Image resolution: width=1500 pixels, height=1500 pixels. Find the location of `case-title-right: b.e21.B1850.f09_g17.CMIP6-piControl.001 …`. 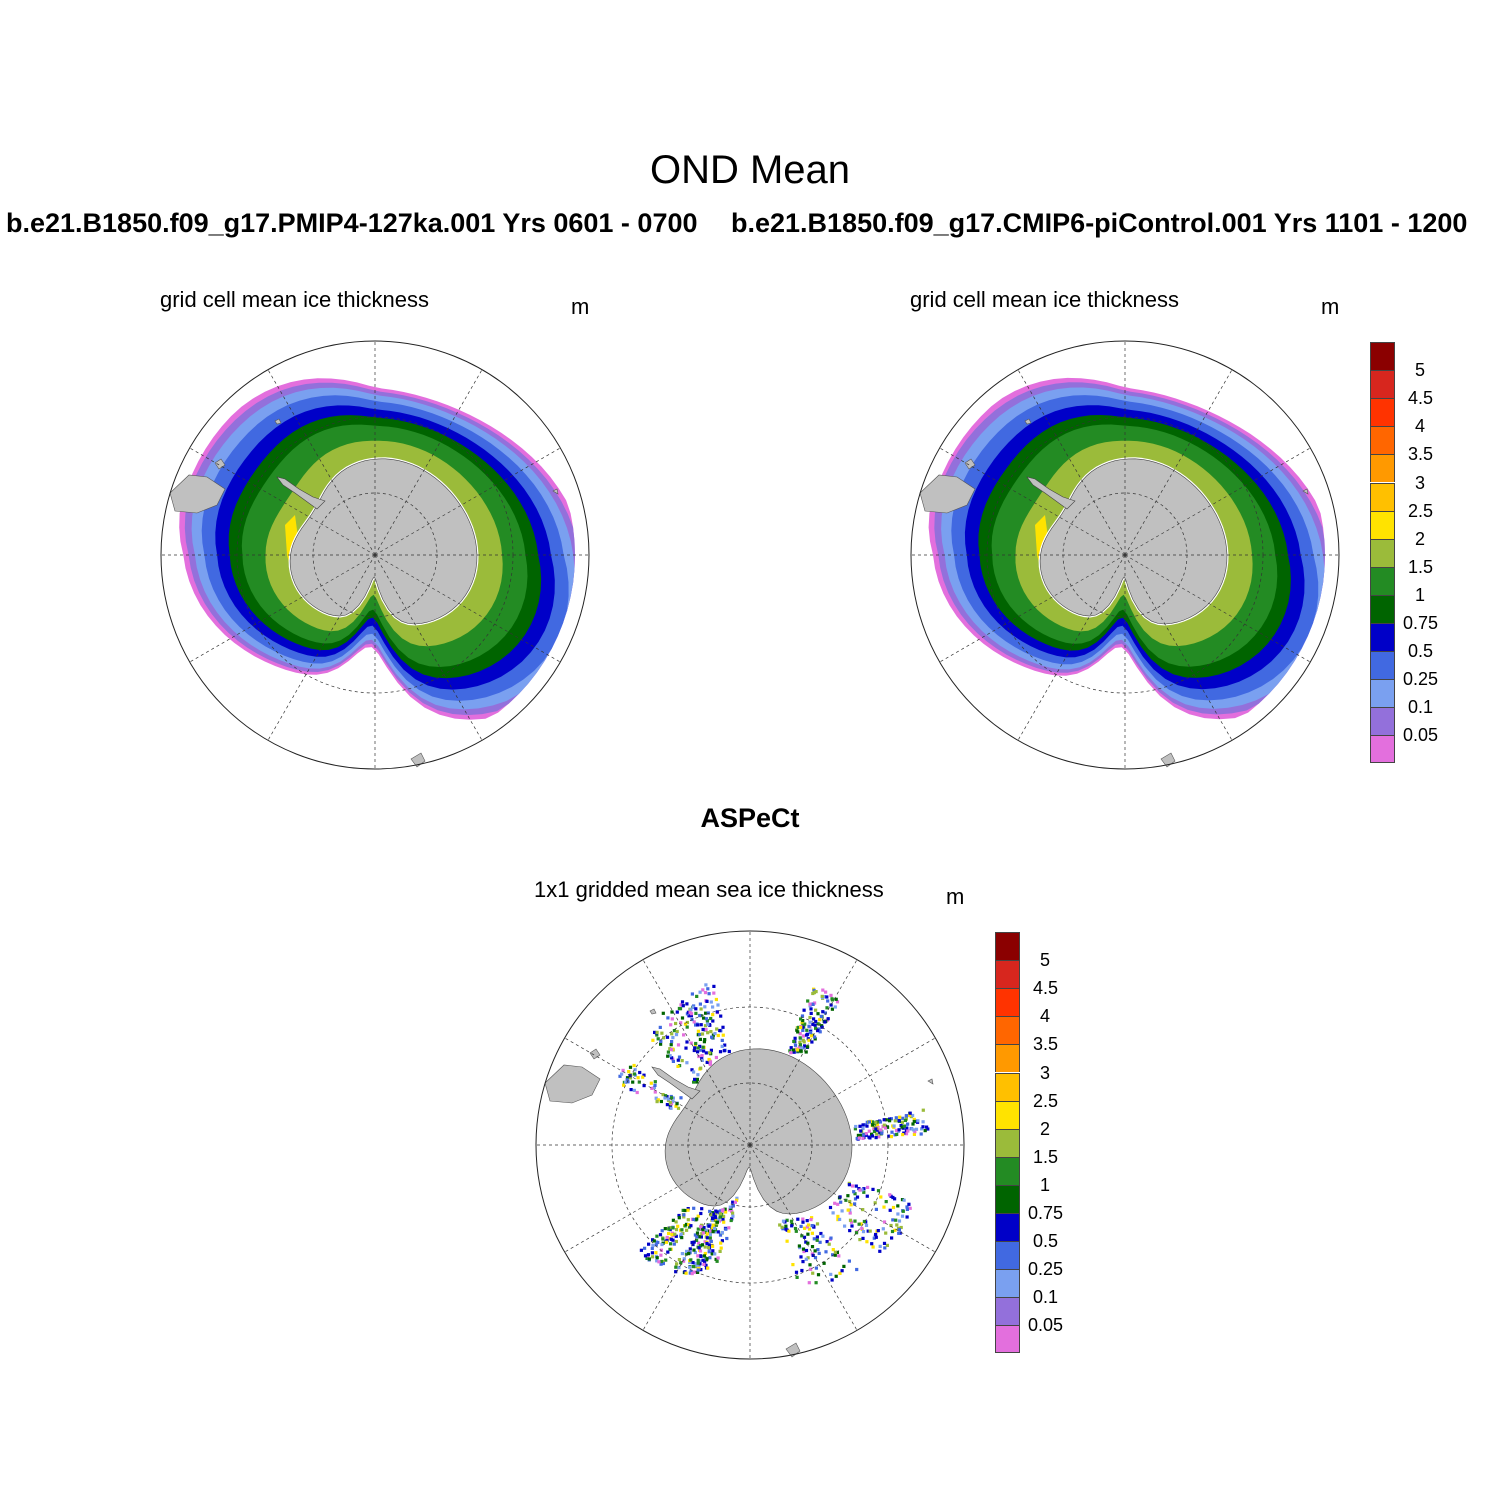

case-title-right: b.e21.B1850.f09_g17.CMIP6-piControl.001 … is located at coordinates (1099, 223).